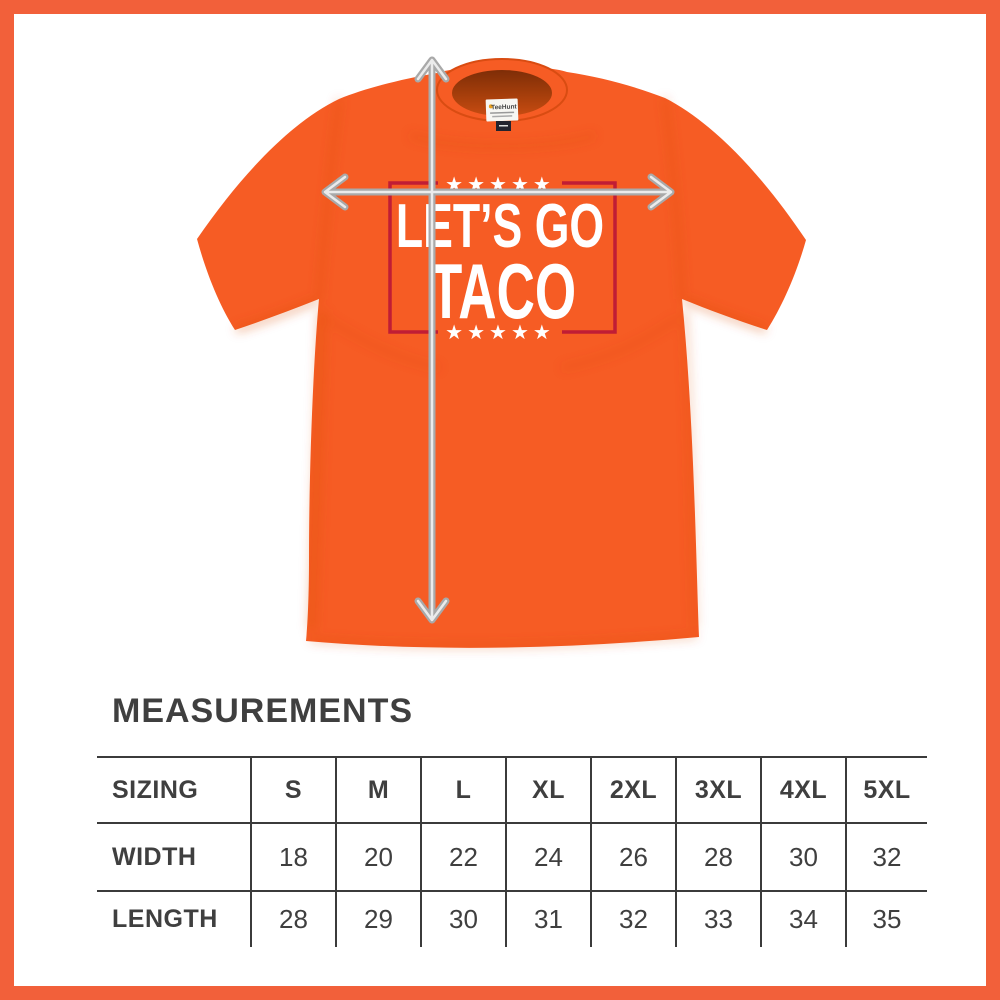 The image size is (1000, 1000). I want to click on graphic-line2: TACO, so click(503, 292).